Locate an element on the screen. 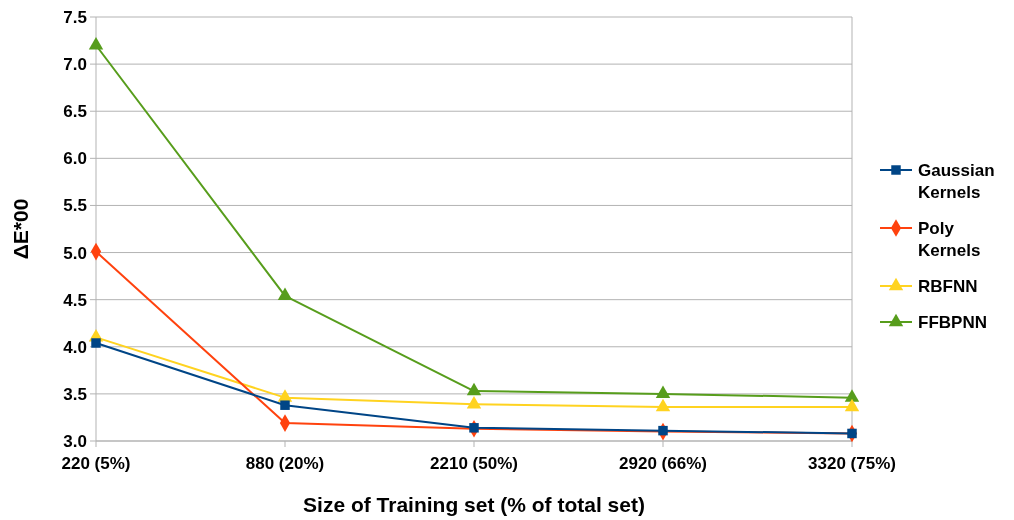  y-tick-label: 7.0 is located at coordinates (75, 65).